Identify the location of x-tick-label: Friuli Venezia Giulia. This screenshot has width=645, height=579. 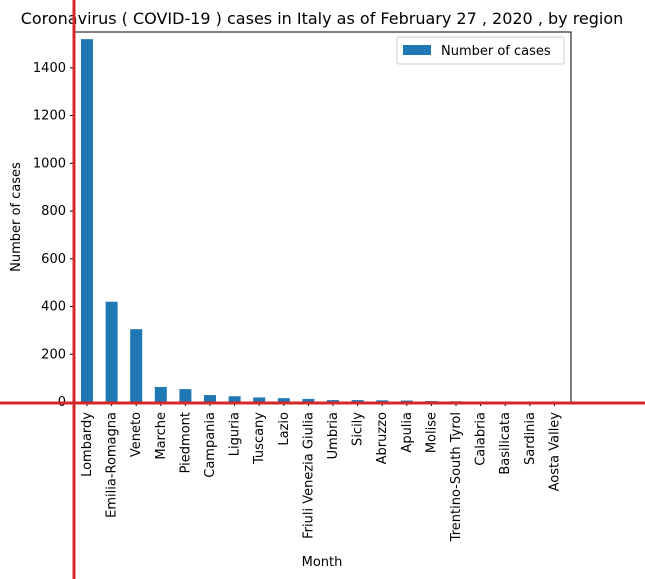
(308, 475).